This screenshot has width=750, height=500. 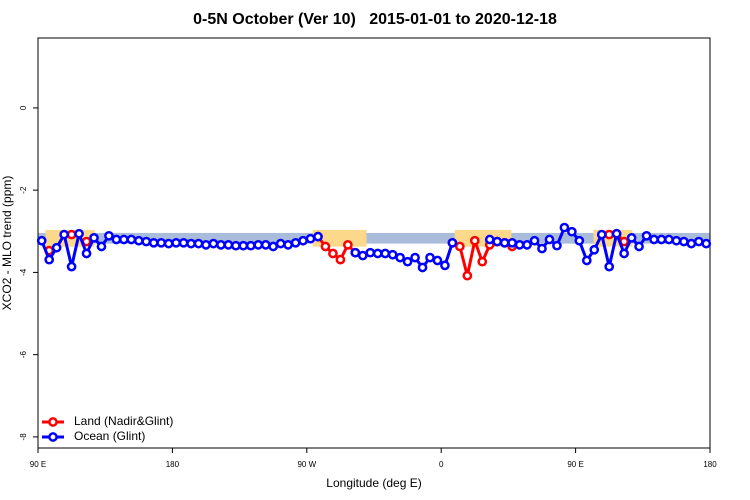 What do you see at coordinates (123, 421) in the screenshot?
I see `legend-label: Land (Nadir&Glint)` at bounding box center [123, 421].